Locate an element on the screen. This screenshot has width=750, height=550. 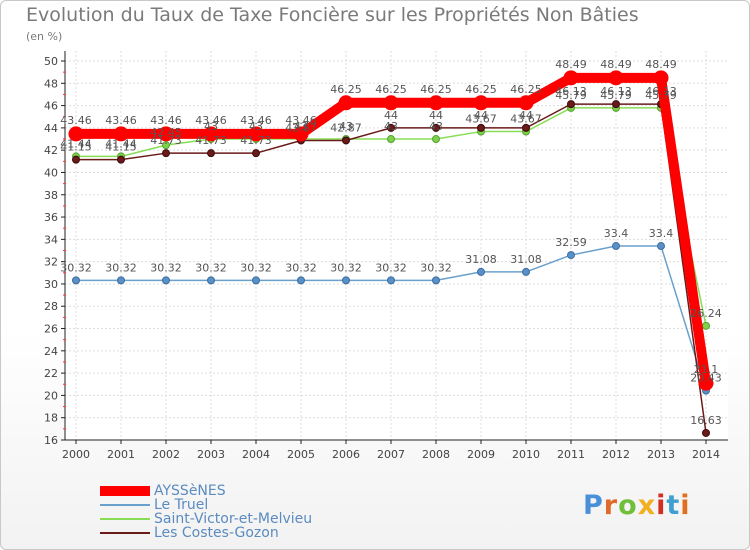
legend-item-saint-victor: Saint-Victor-et-Melvieu is located at coordinates (206, 519).